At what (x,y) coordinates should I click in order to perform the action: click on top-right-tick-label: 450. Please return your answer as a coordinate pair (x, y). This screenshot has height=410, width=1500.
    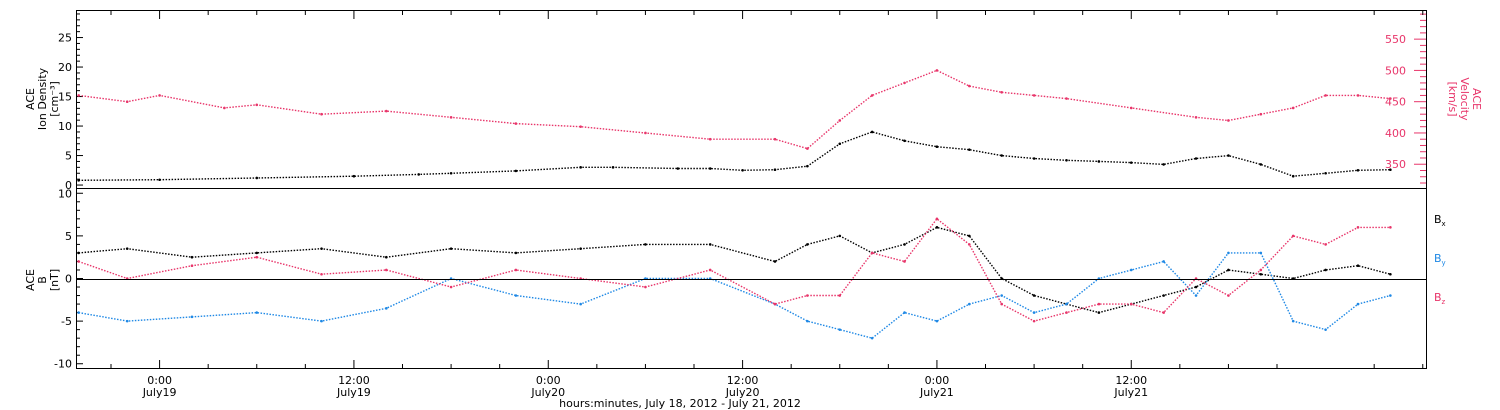
    Looking at the image, I should click on (1395, 102).